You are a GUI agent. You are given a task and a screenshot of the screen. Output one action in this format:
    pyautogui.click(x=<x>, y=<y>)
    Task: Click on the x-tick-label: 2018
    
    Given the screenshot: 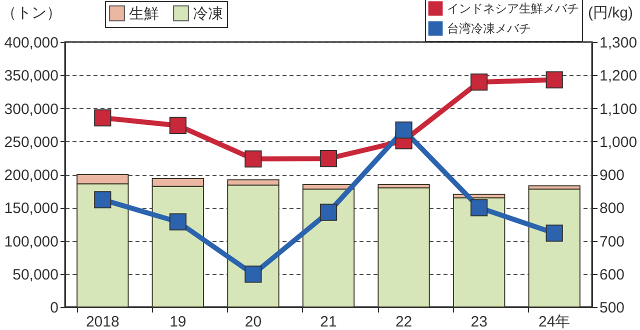 What is the action you would take?
    pyautogui.click(x=103, y=322)
    